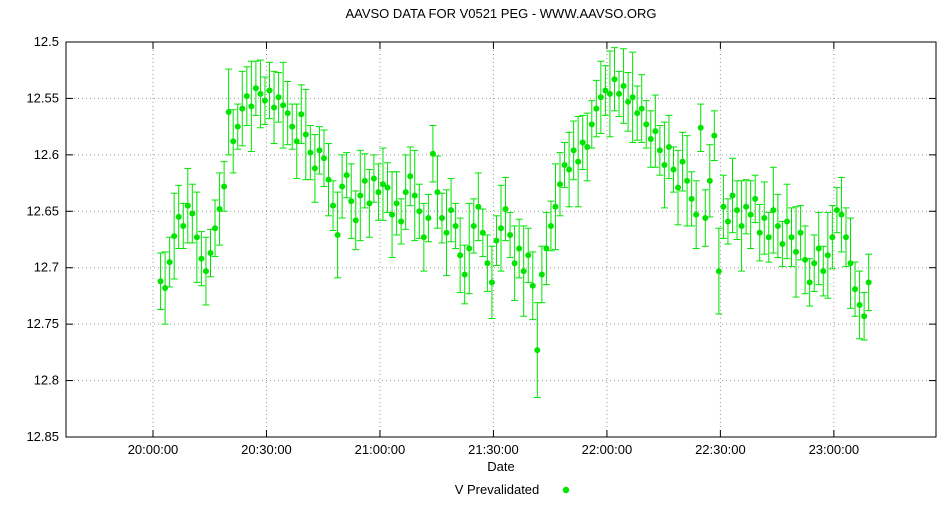  I want to click on y-tick-label: 12.7, so click(46, 267).